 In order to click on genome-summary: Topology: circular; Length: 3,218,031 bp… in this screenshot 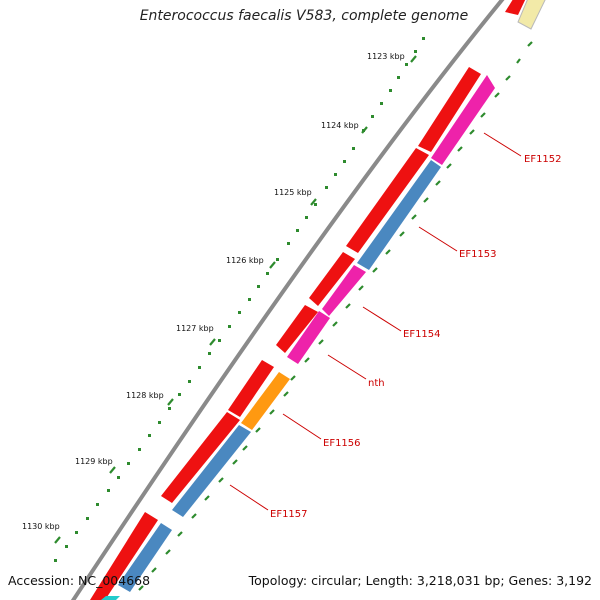, I will do `click(420, 580)`.